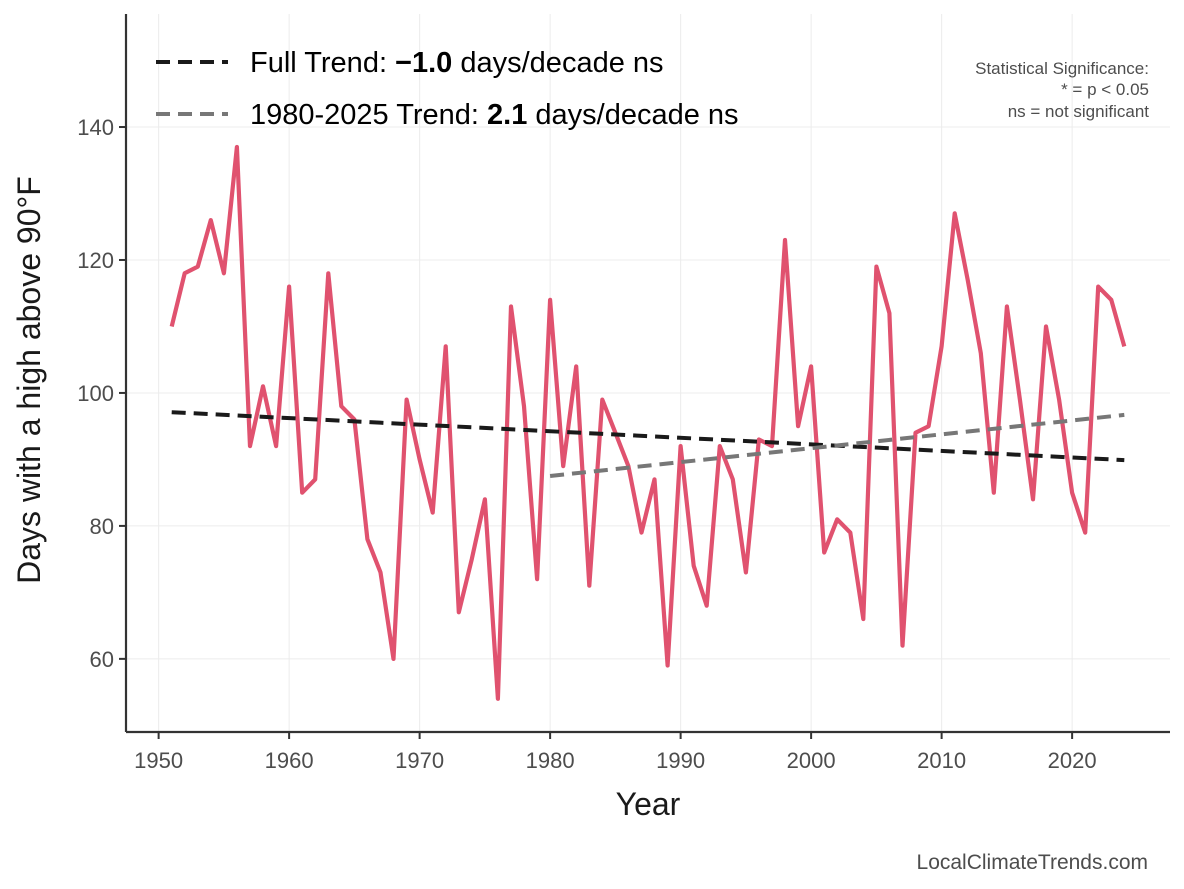 This screenshot has height=889, width=1184. What do you see at coordinates (941, 760) in the screenshot?
I see `x-tick-label: 2010` at bounding box center [941, 760].